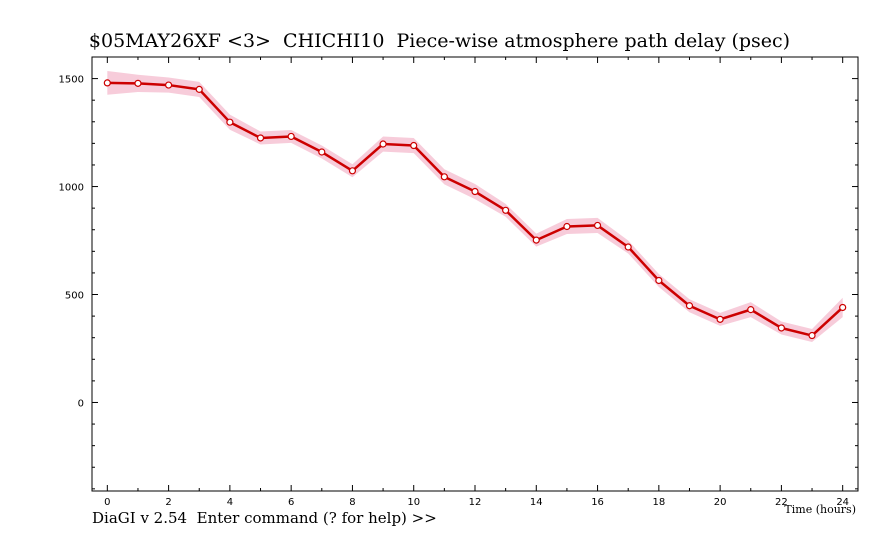 The width and height of the screenshot is (879, 548). I want to click on y-tick-label: 1000, so click(71, 188).